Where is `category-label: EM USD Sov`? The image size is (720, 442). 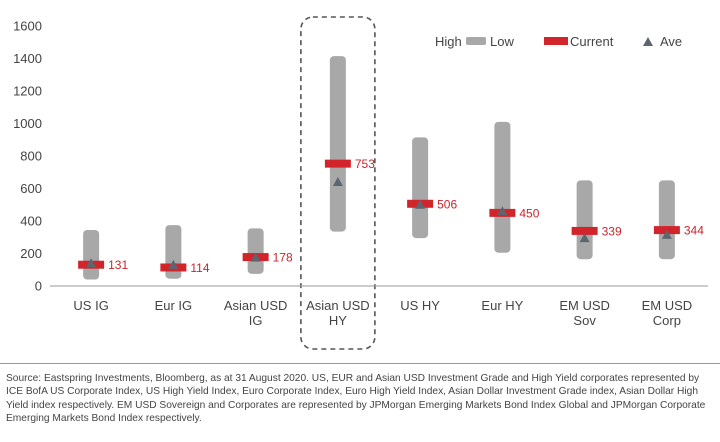
category-label: EM USD Sov is located at coordinates (584, 313).